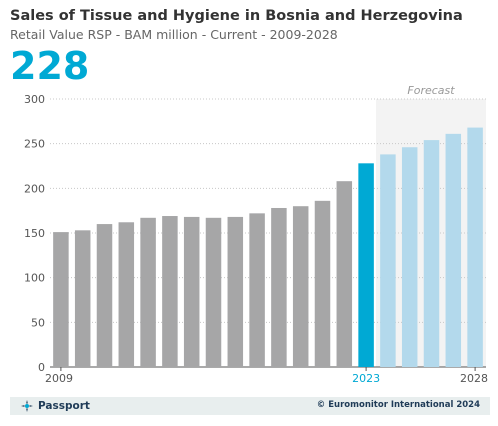  Describe the element at coordinates (300, 286) in the screenshot. I see `bar-2020` at that location.